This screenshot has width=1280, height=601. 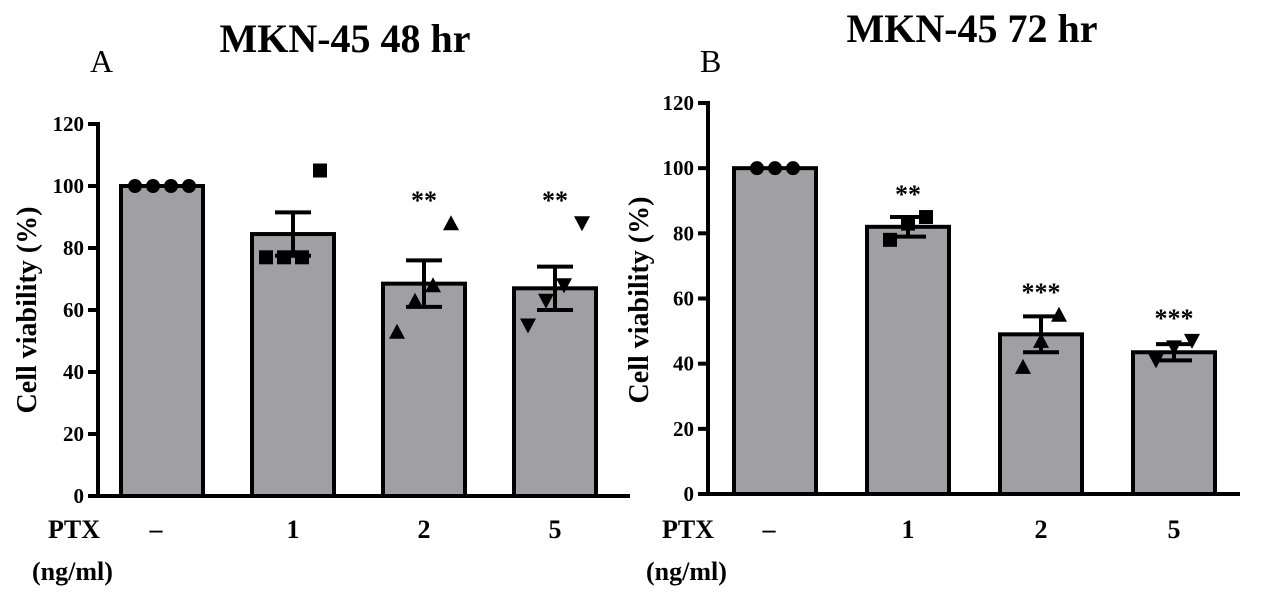 What do you see at coordinates (971, 28) in the screenshot?
I see `chart-title: MKN-45 72 hr` at bounding box center [971, 28].